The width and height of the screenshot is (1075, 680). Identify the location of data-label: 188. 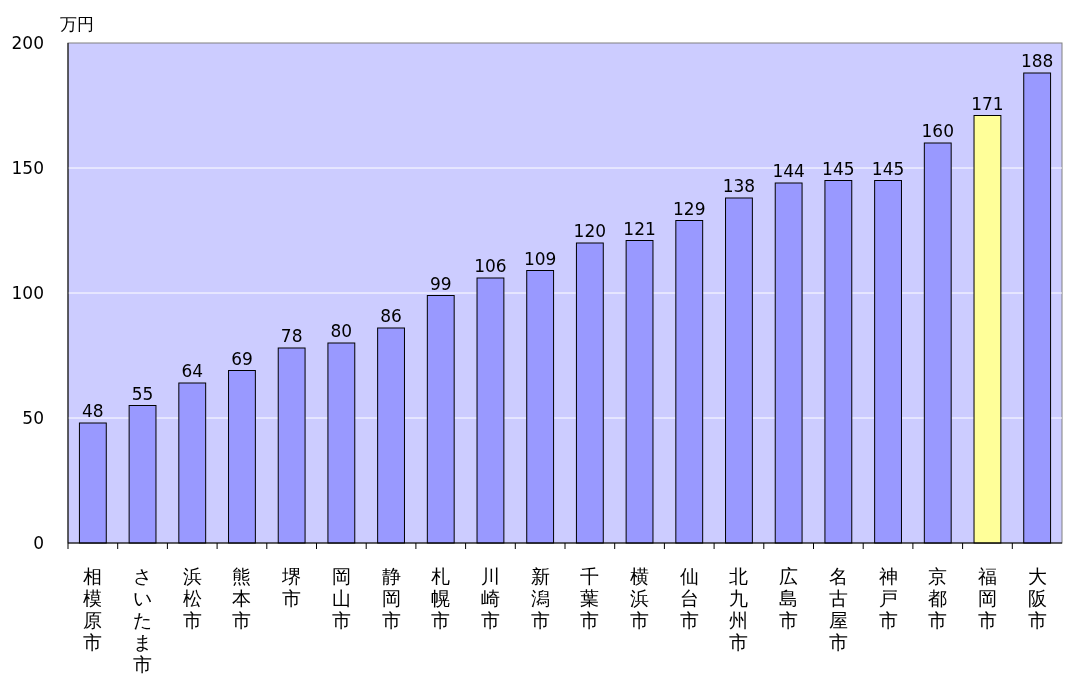
(1037, 61).